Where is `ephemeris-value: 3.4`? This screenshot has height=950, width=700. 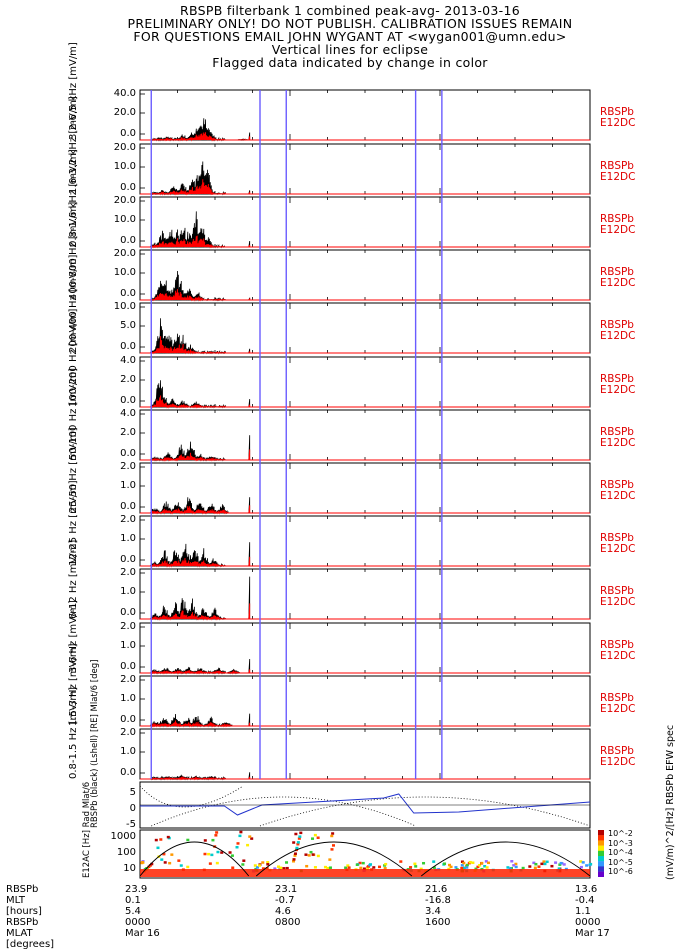
ephemeris-value: 3.4 is located at coordinates (433, 911).